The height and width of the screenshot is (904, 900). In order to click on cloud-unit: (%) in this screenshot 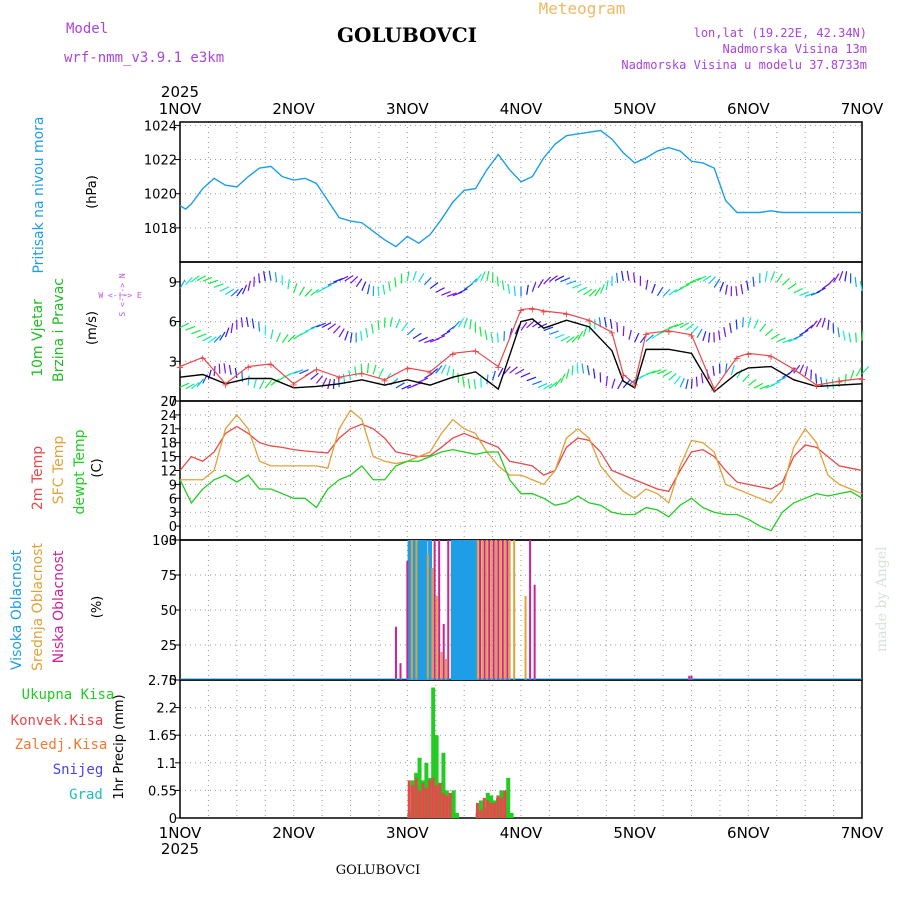, I will do `click(97, 607)`.